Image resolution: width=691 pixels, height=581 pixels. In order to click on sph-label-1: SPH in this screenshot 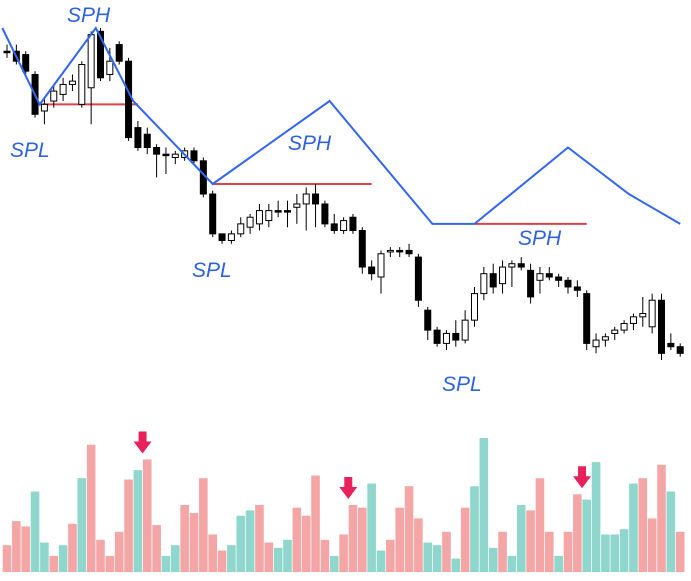, I will do `click(89, 15)`.